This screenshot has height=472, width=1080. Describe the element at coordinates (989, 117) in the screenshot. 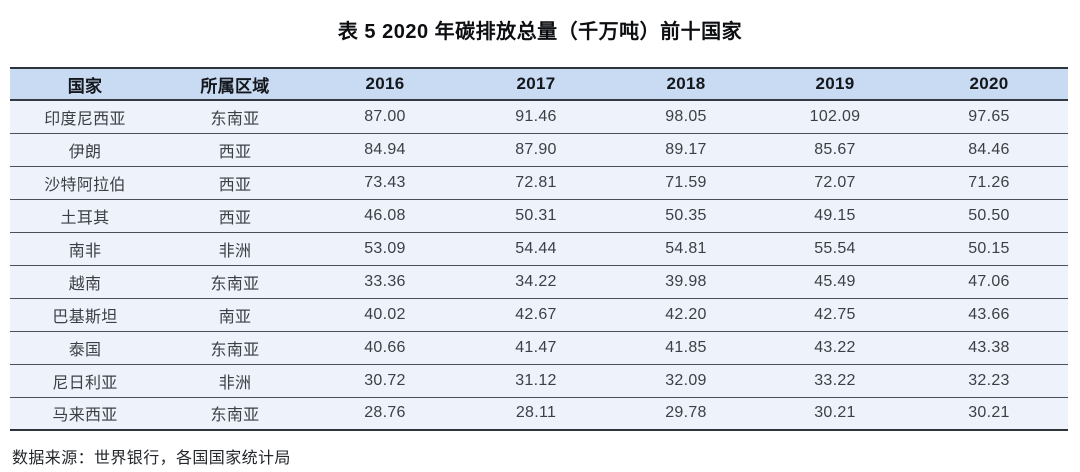

I see `table-cell: 97.65` at that location.